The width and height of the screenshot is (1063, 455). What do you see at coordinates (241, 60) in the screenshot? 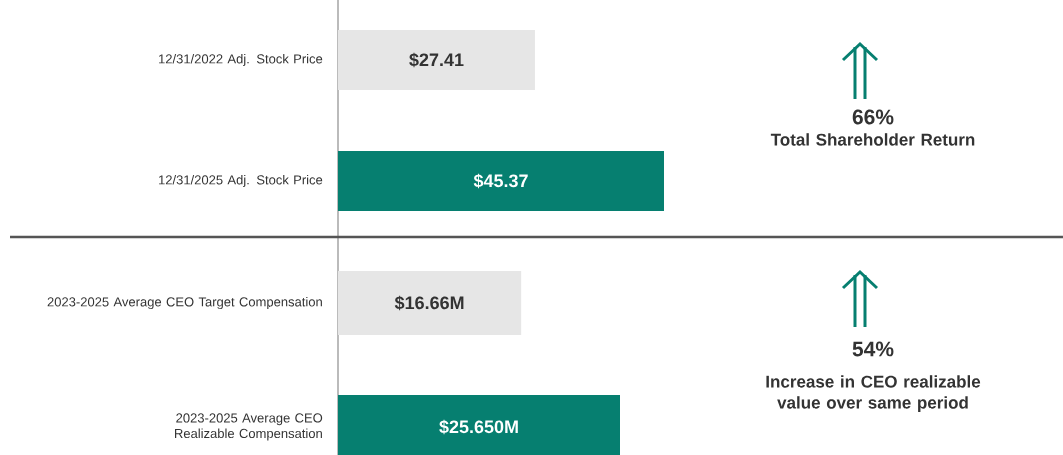
I see `y-tick-label: 12/31/2022 Adj. Stock Price` at bounding box center [241, 60].